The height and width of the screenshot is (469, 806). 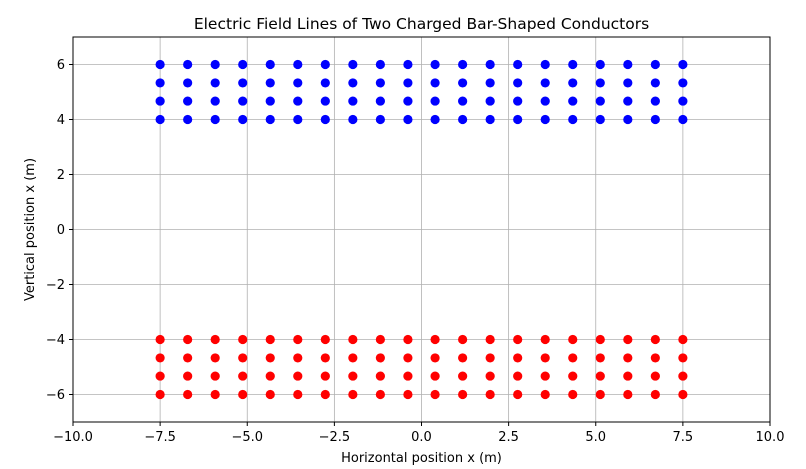 What do you see at coordinates (421, 437) in the screenshot?
I see `x-tick-label: 0.0` at bounding box center [421, 437].